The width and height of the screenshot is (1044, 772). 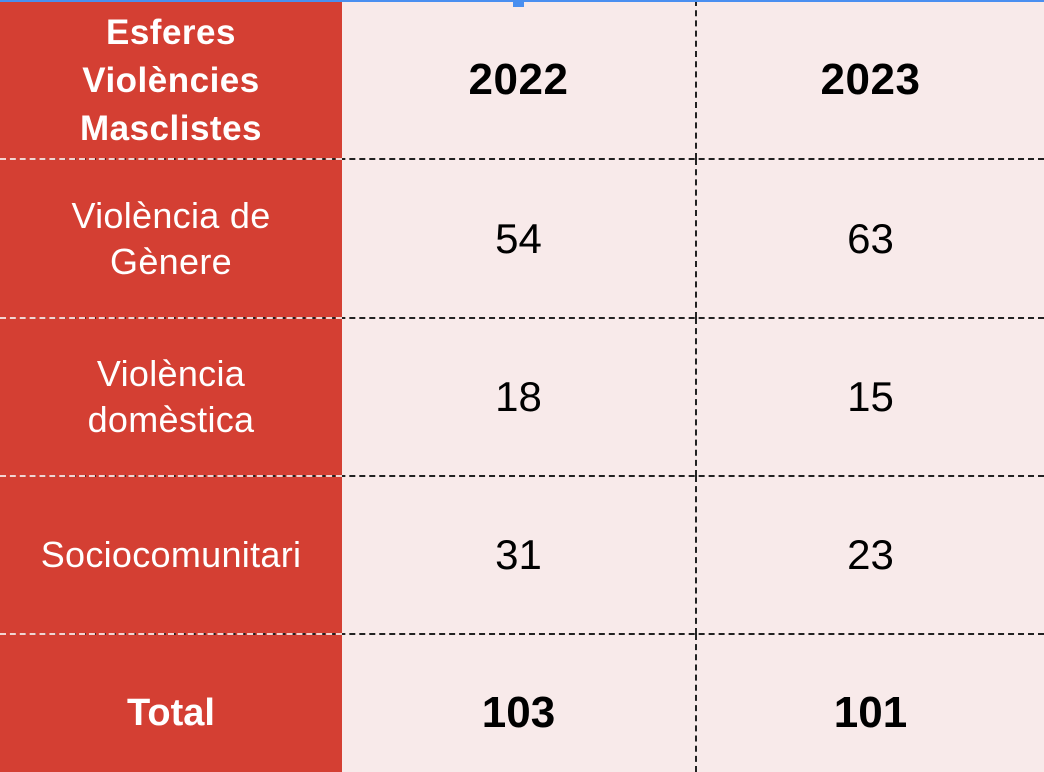 I want to click on value-cell-2022: 31, so click(x=519, y=555).